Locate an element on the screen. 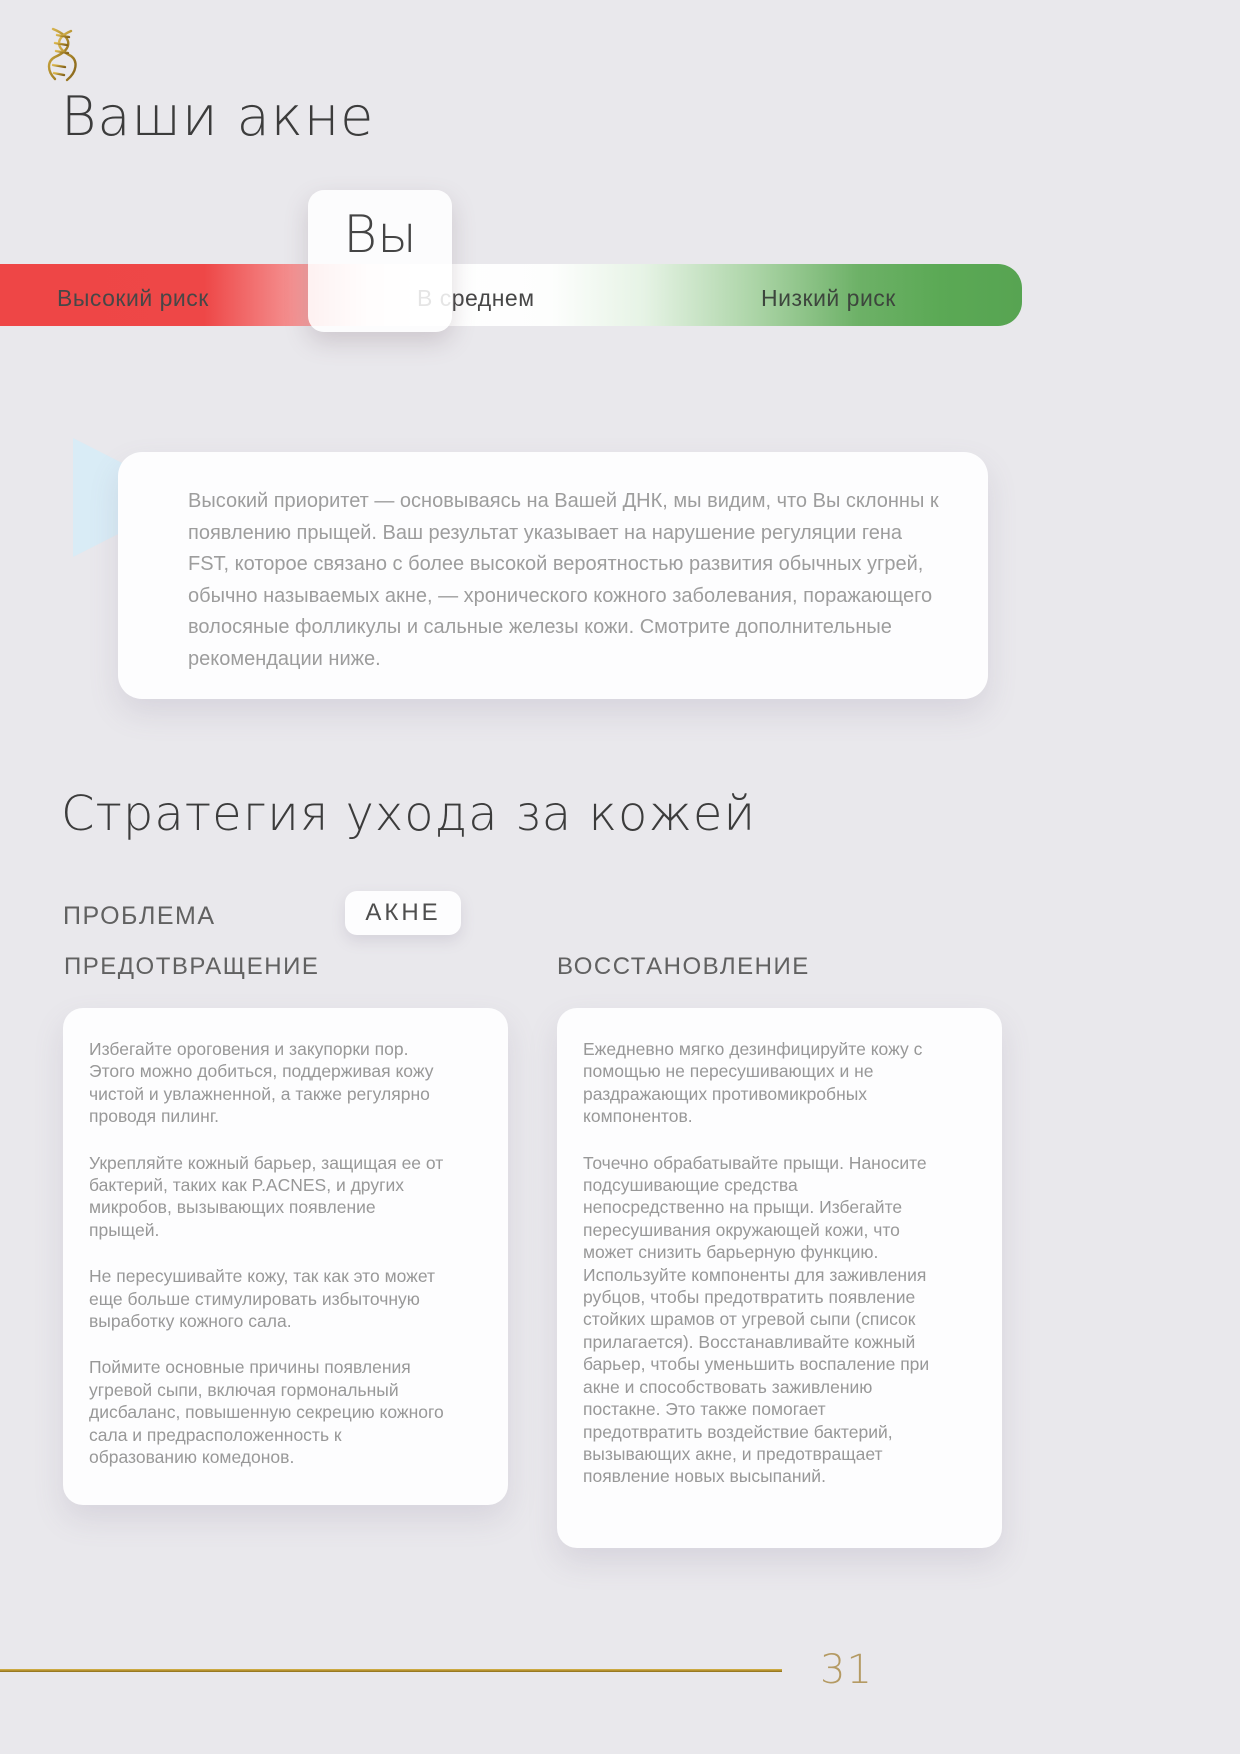 The width and height of the screenshot is (1240, 1754). page-number: 31 is located at coordinates (846, 1670).